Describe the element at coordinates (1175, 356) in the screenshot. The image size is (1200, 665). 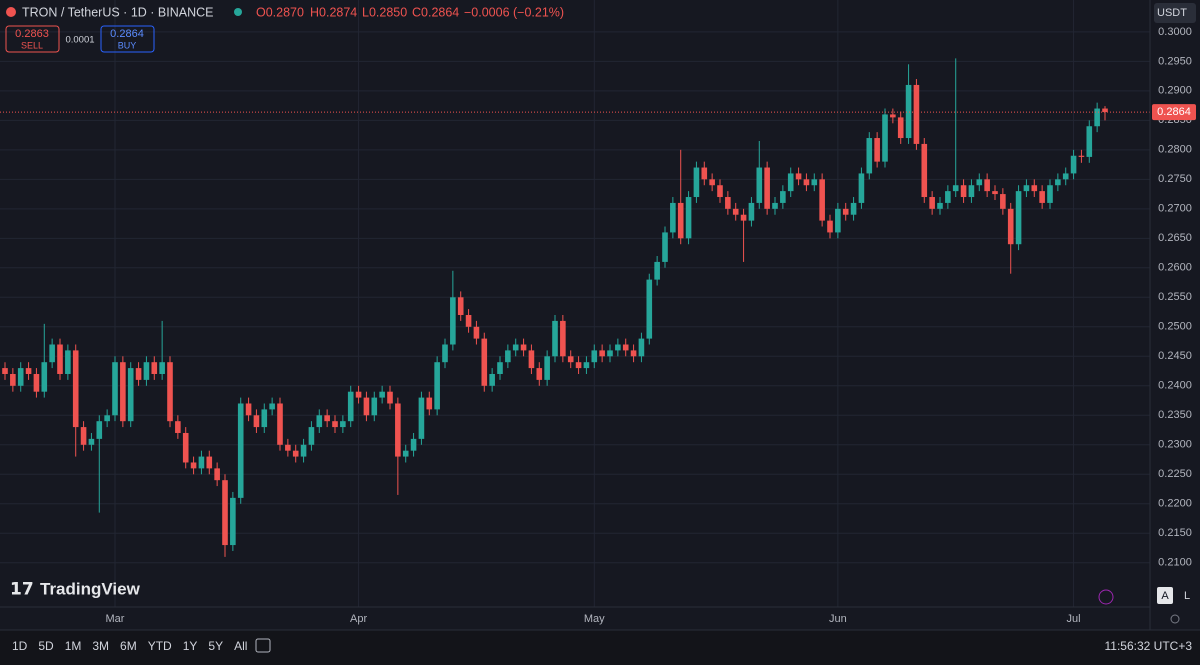
I see `y-tick-label: 0.2450` at that location.